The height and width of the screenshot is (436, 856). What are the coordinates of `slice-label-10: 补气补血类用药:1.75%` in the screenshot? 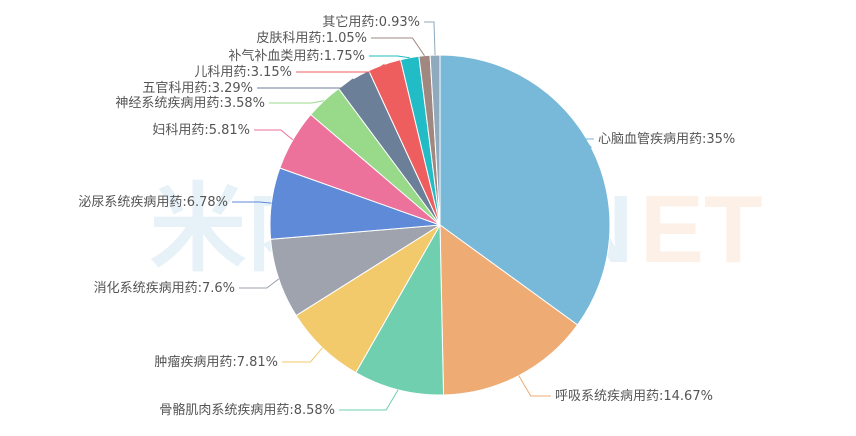 It's located at (296, 56).